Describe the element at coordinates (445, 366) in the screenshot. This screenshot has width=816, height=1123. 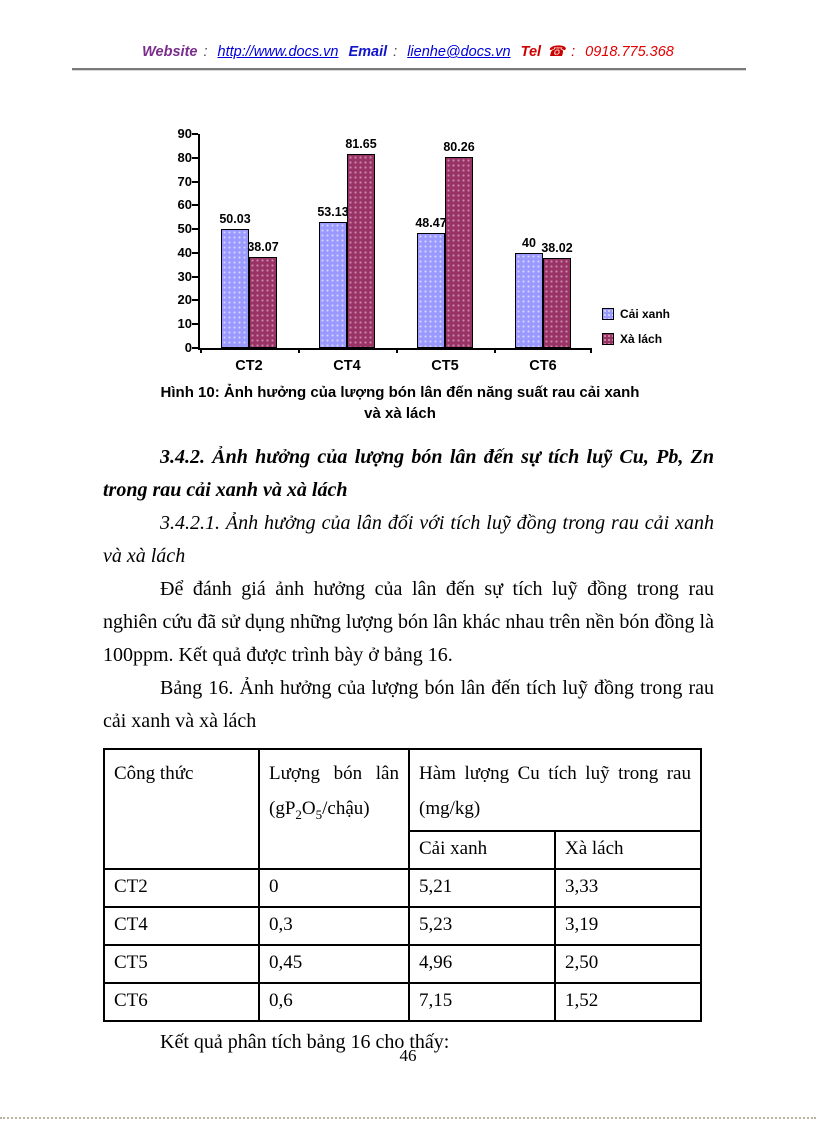
I see `x-axis-category-label: CT5` at that location.